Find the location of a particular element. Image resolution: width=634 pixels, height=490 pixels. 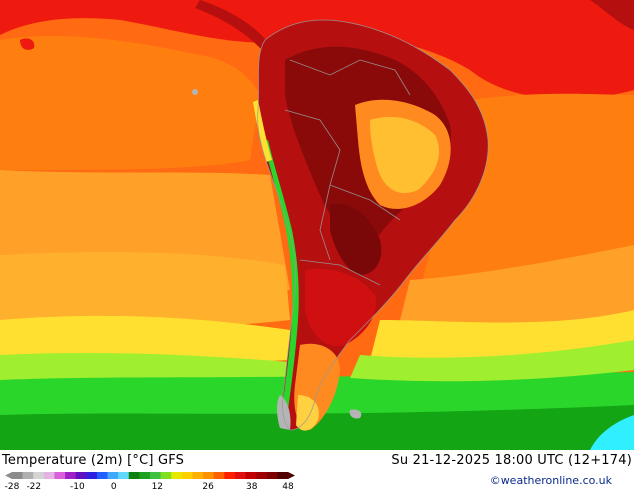

colorbar-tick-label: 0 is located at coordinates (114, 486).